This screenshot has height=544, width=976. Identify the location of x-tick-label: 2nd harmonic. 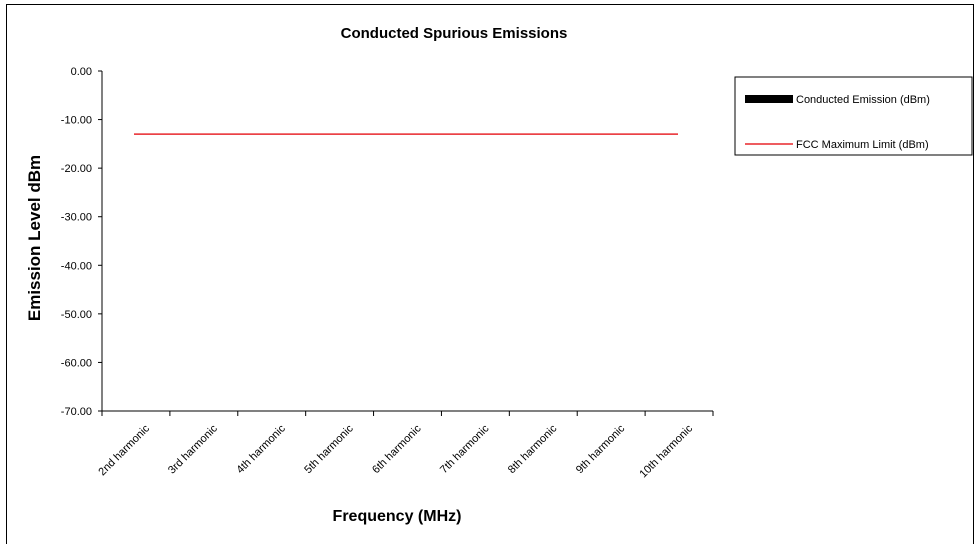
(124, 450).